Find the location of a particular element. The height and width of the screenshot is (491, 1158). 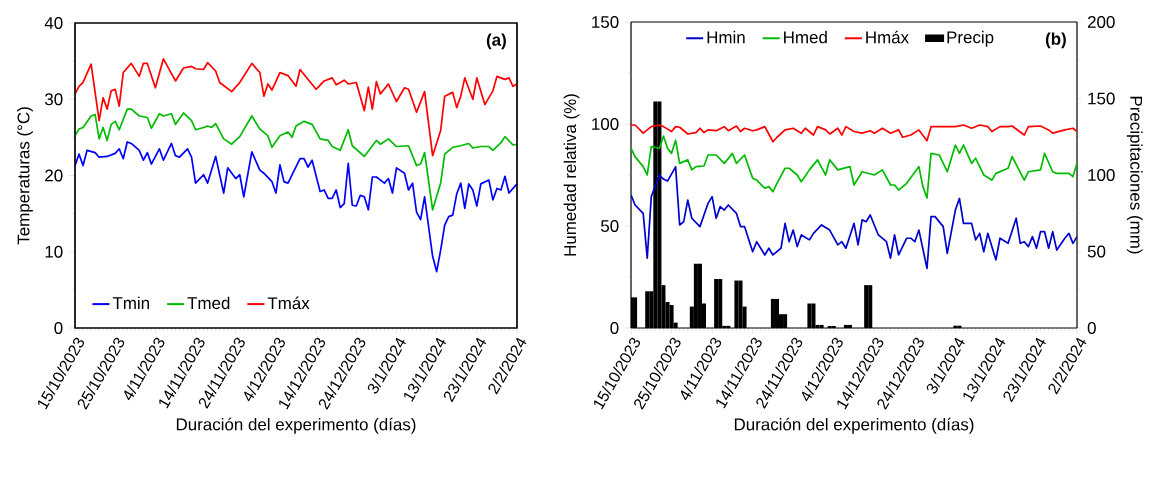

annotation: (a) is located at coordinates (496, 41).